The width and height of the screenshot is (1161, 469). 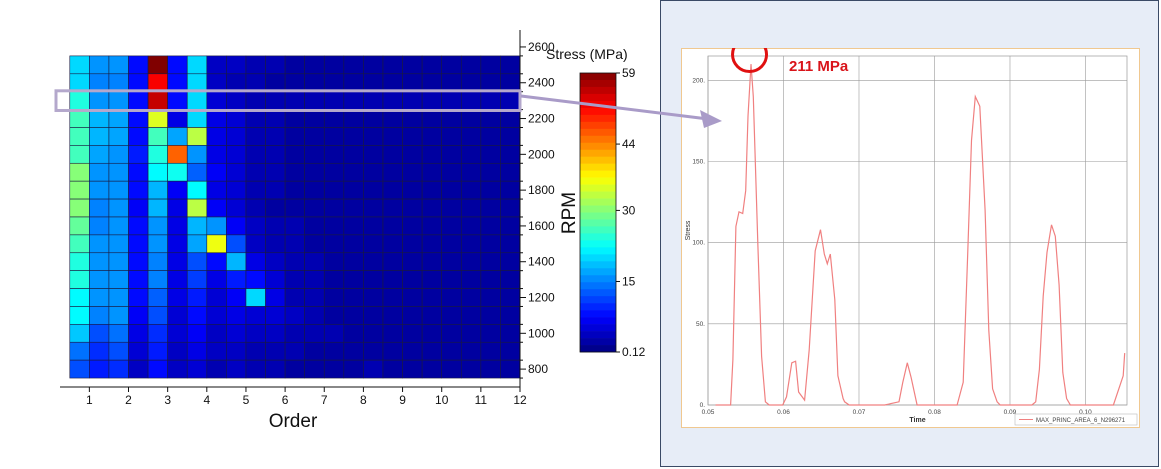 What do you see at coordinates (1076, 419) in the screenshot?
I see `plot-legend: MAX_PRINC_AREA_6_N296271` at bounding box center [1076, 419].